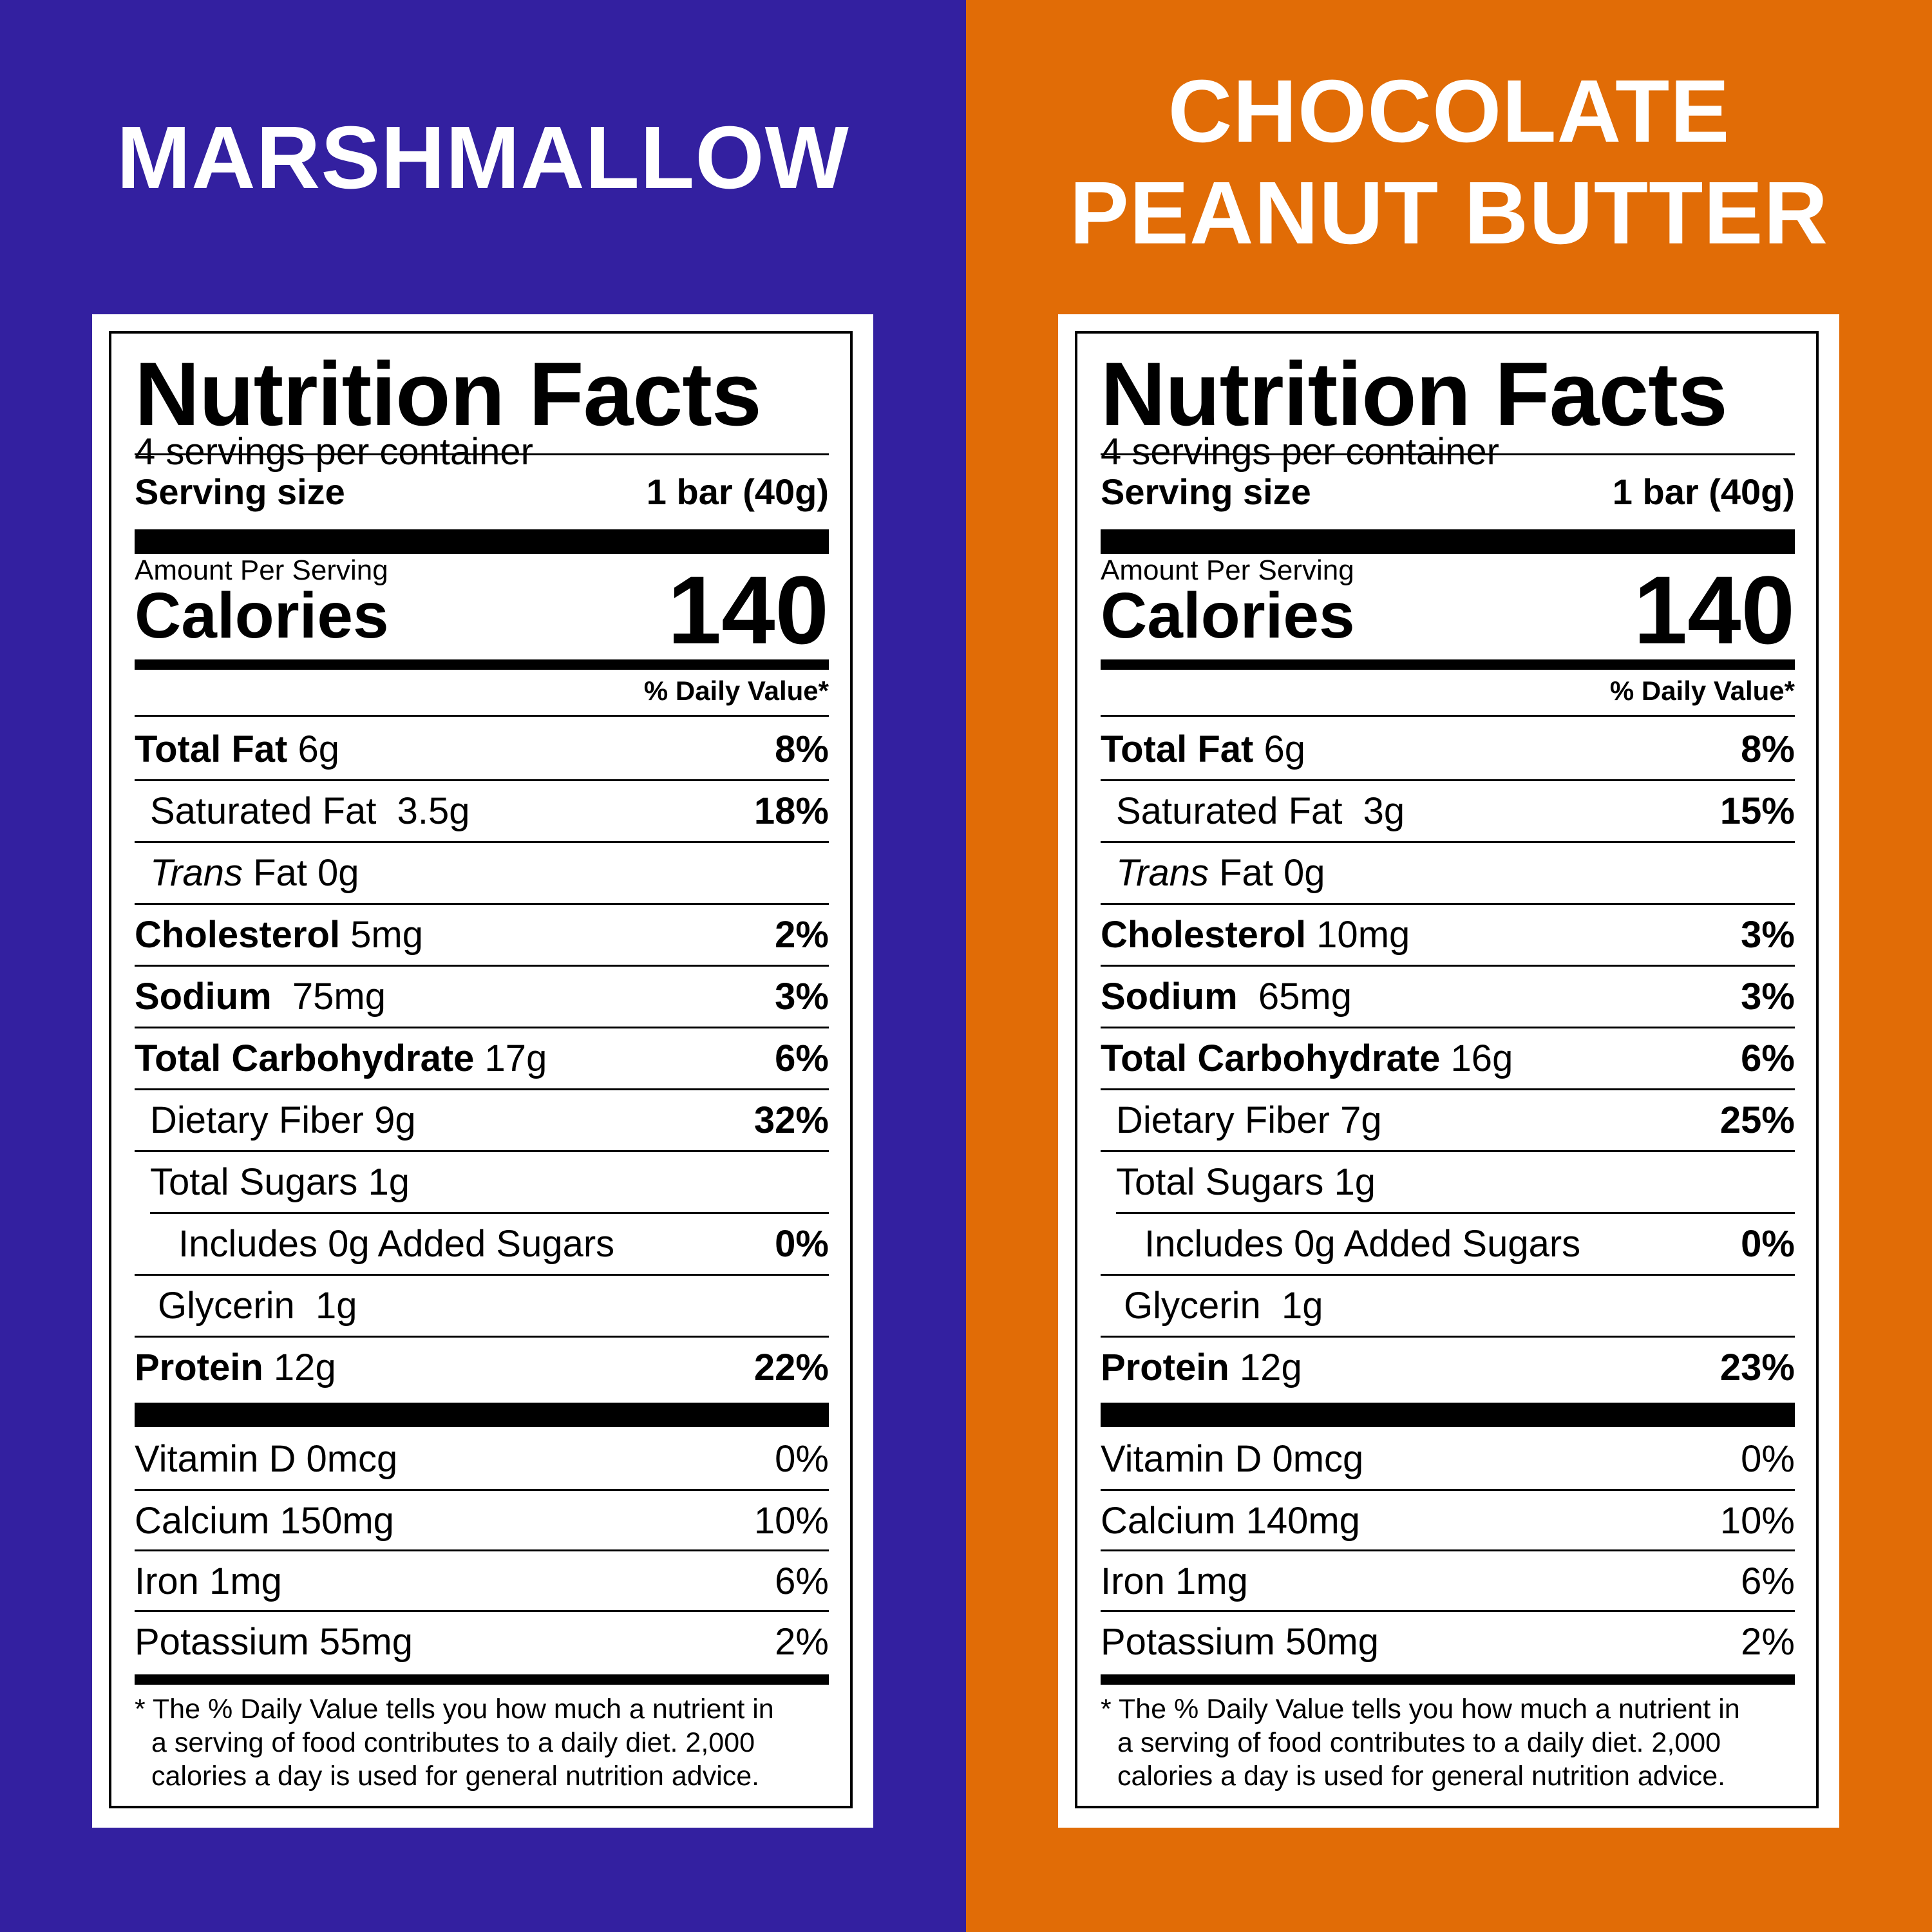 This screenshot has width=1932, height=1932. What do you see at coordinates (1221, 873) in the screenshot?
I see `nutrient-name: Trans Fat 0g` at bounding box center [1221, 873].